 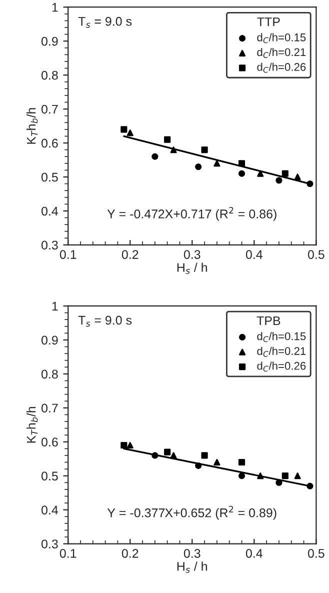 What do you see at coordinates (191, 513) in the screenshot?
I see `annotation: Y = -0.377X+0.652 (R$^{2}$ = 0.89)` at bounding box center [191, 513].